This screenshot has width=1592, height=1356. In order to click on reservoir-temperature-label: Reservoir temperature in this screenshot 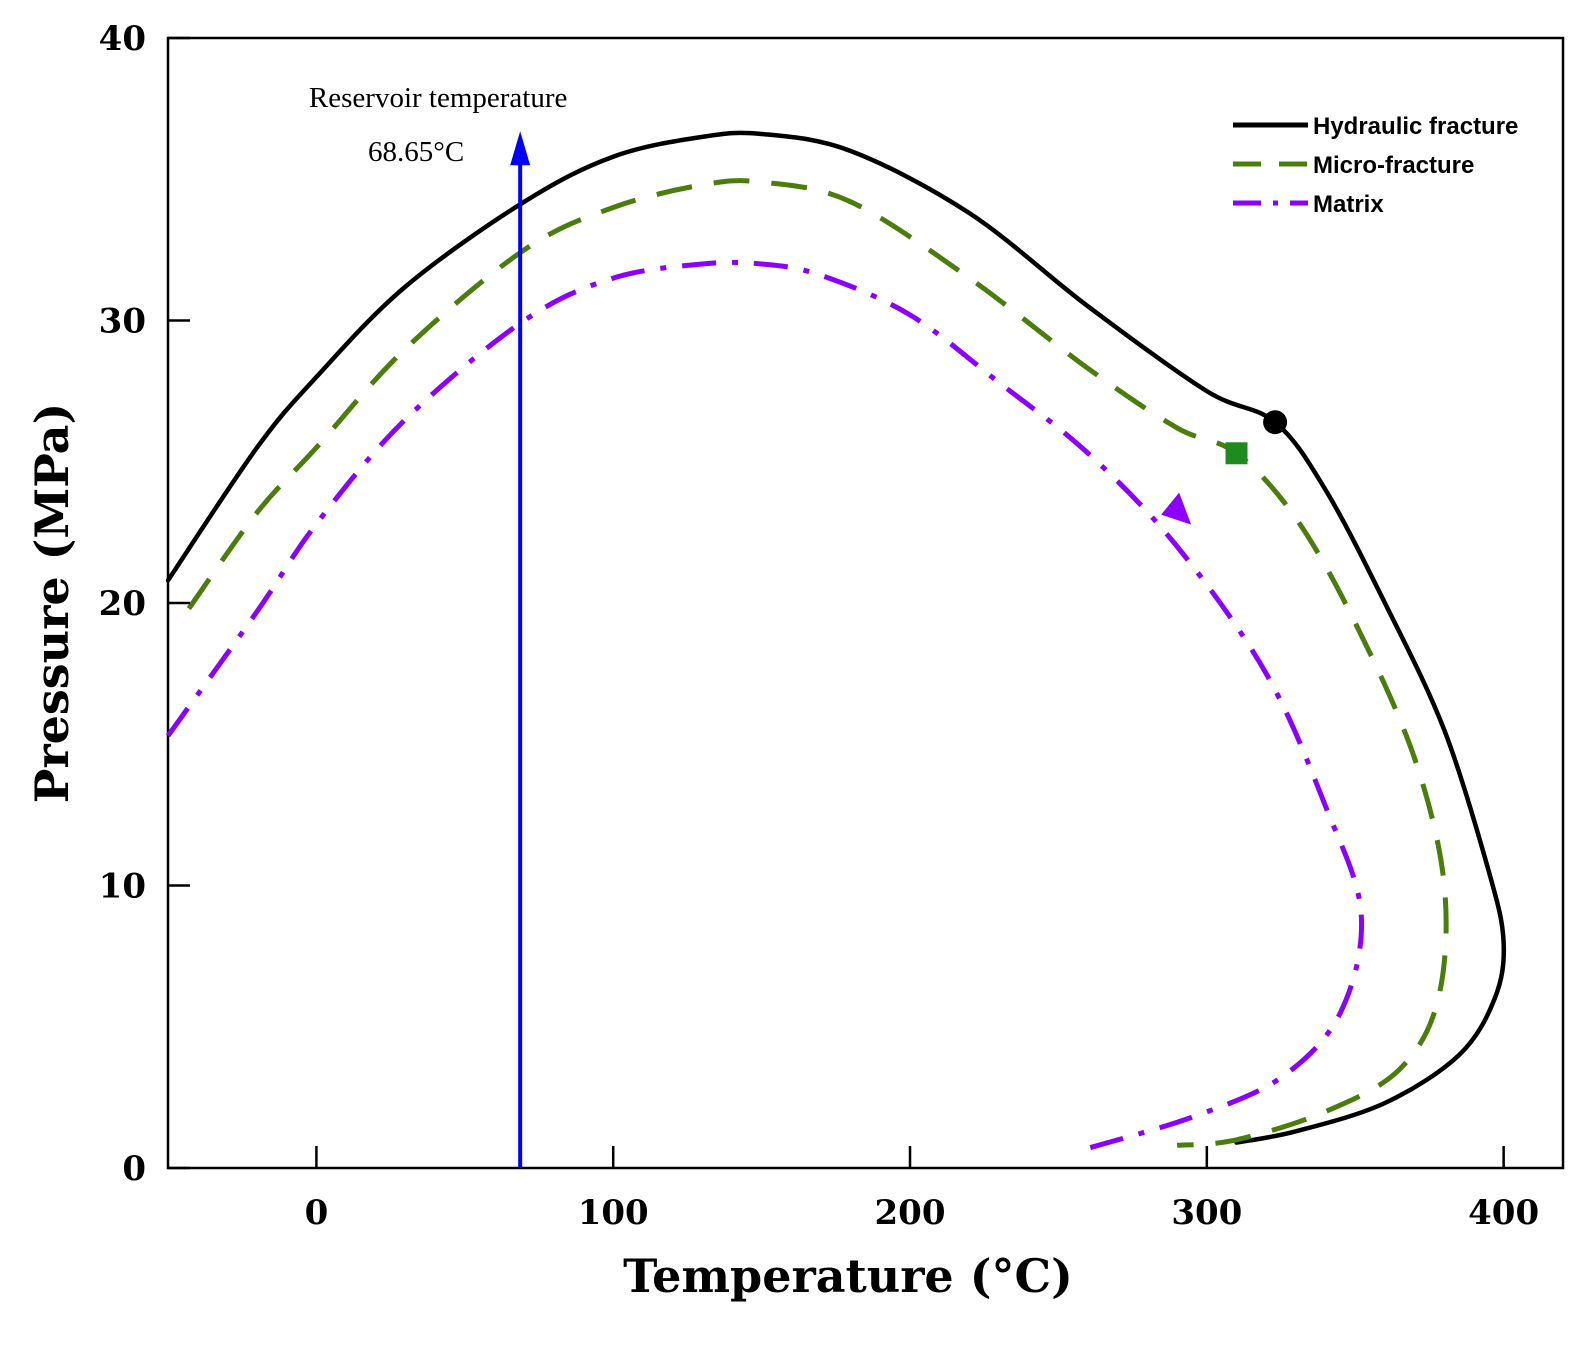, I will do `click(438, 98)`.